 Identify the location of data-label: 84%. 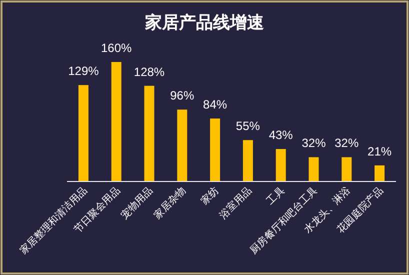
(215, 105).